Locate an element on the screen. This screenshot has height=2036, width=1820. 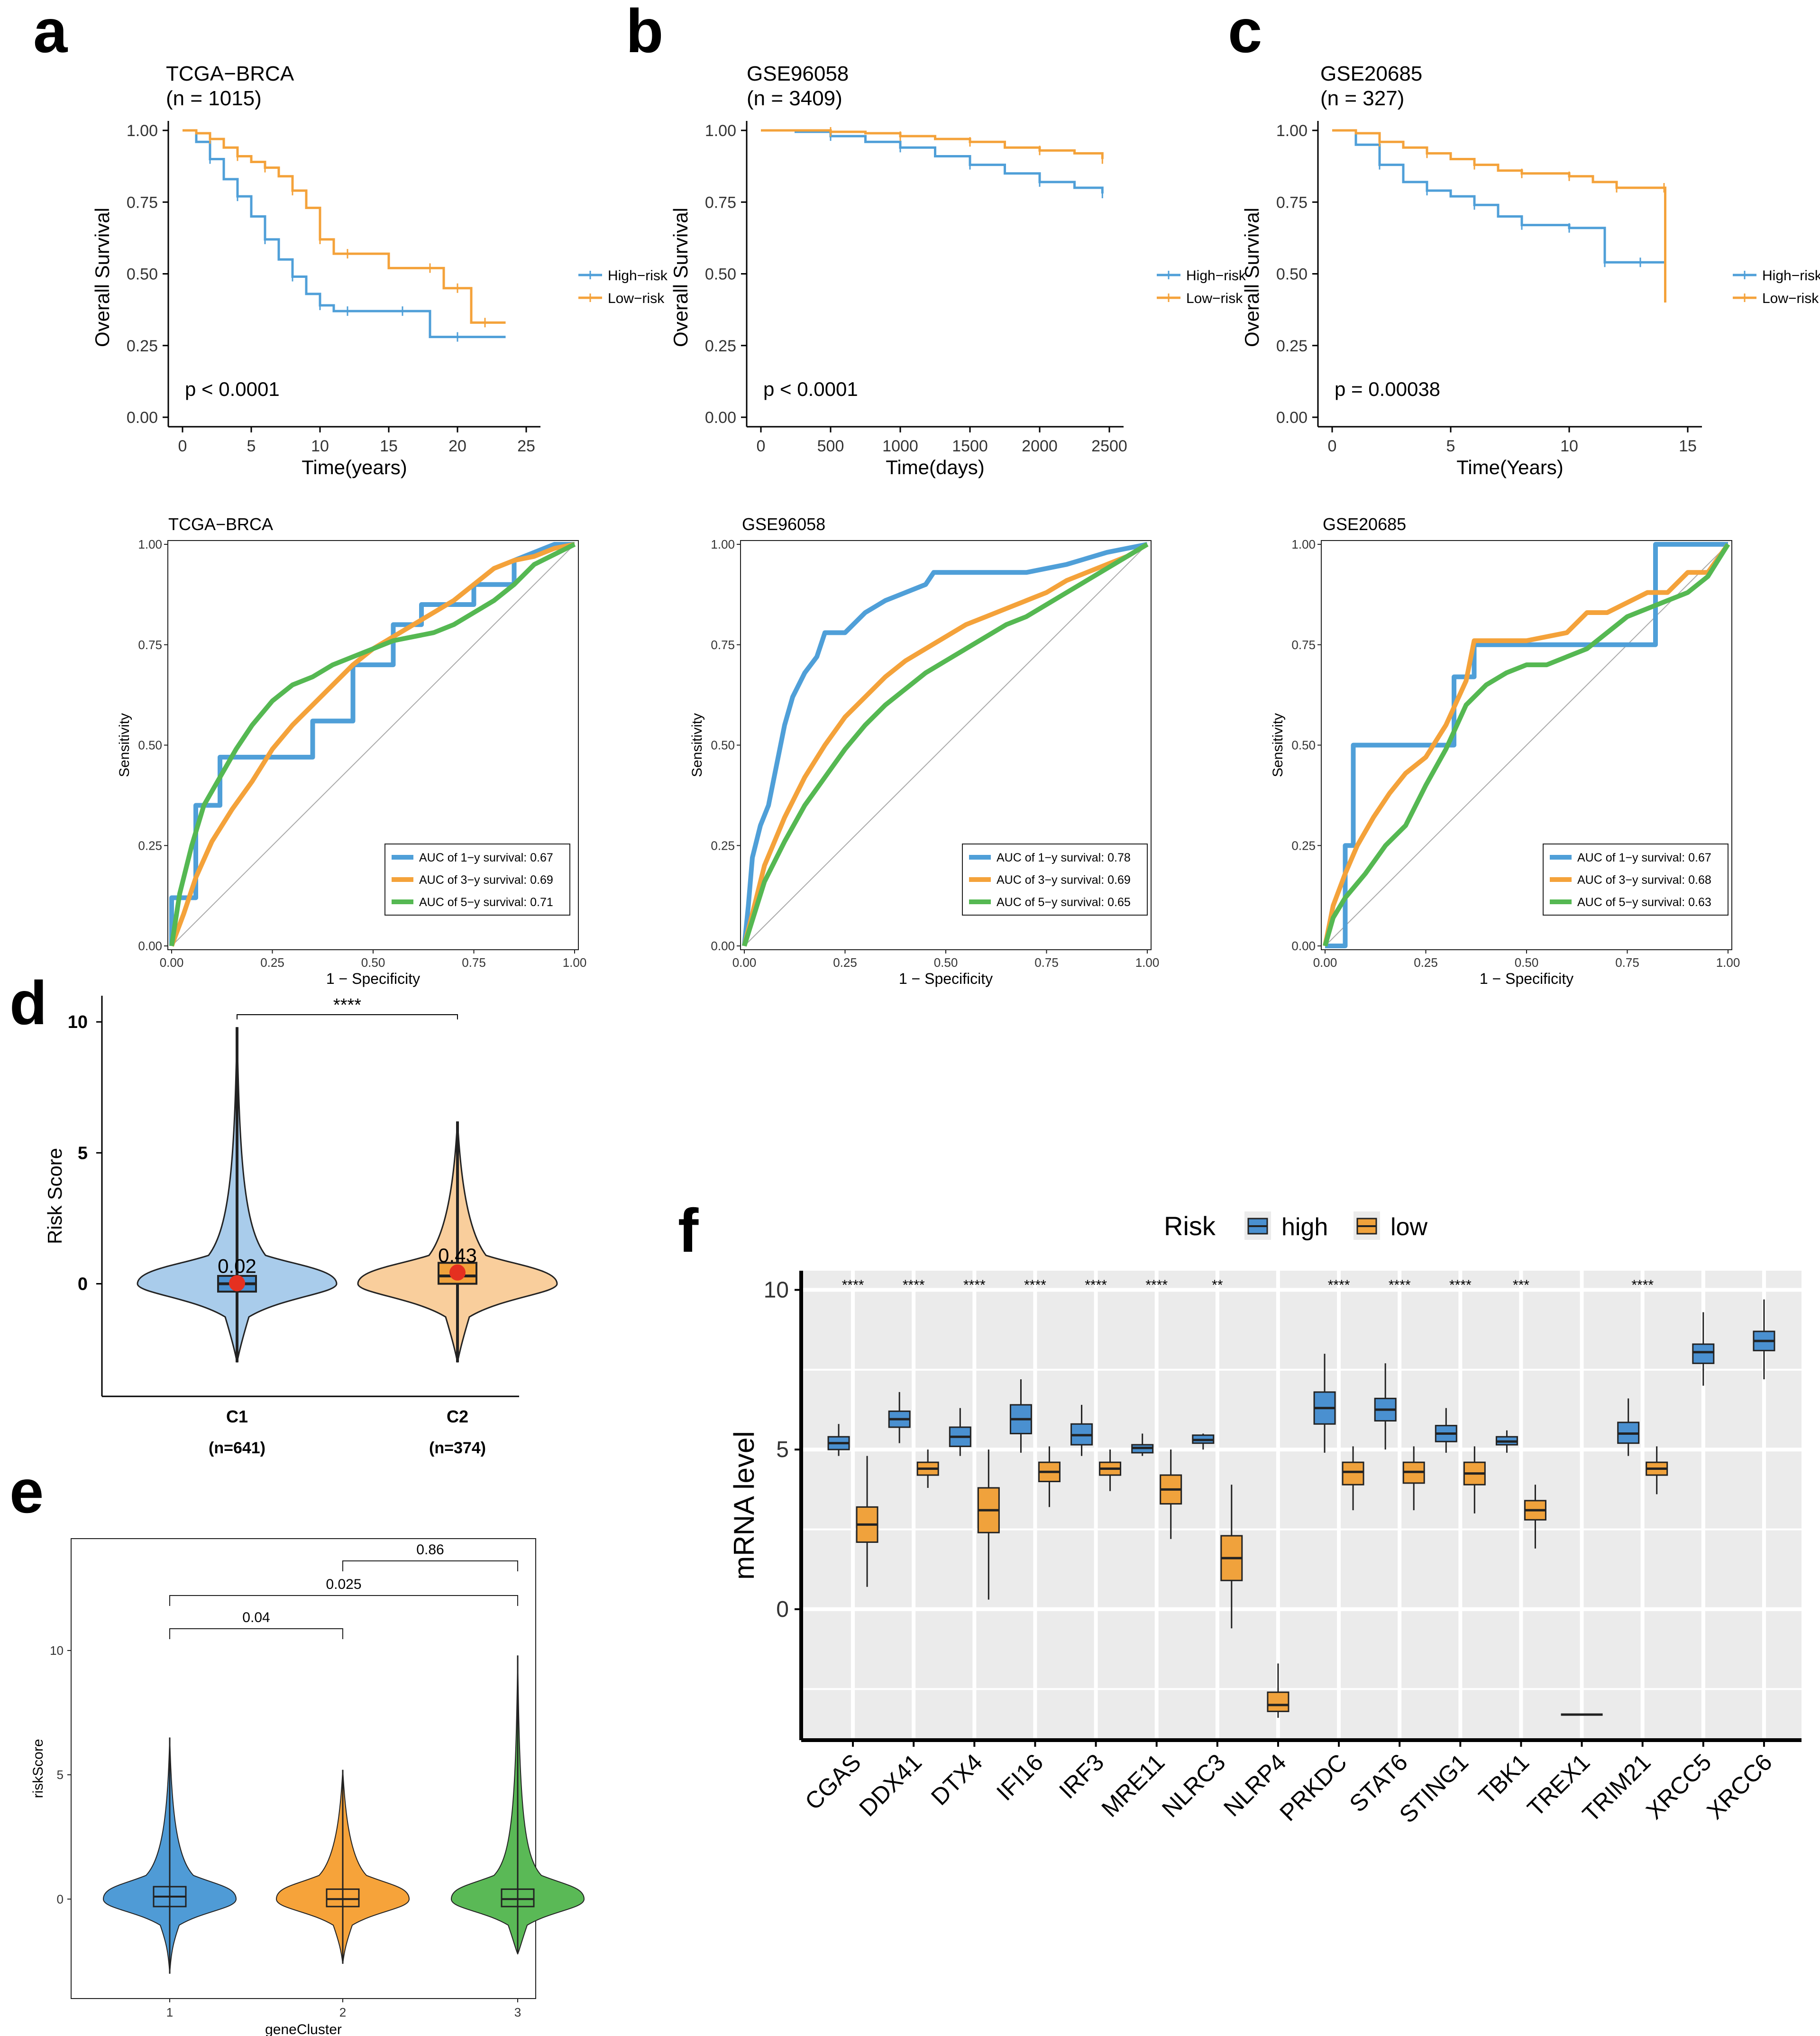
diagonal-reference is located at coordinates (946, 745).